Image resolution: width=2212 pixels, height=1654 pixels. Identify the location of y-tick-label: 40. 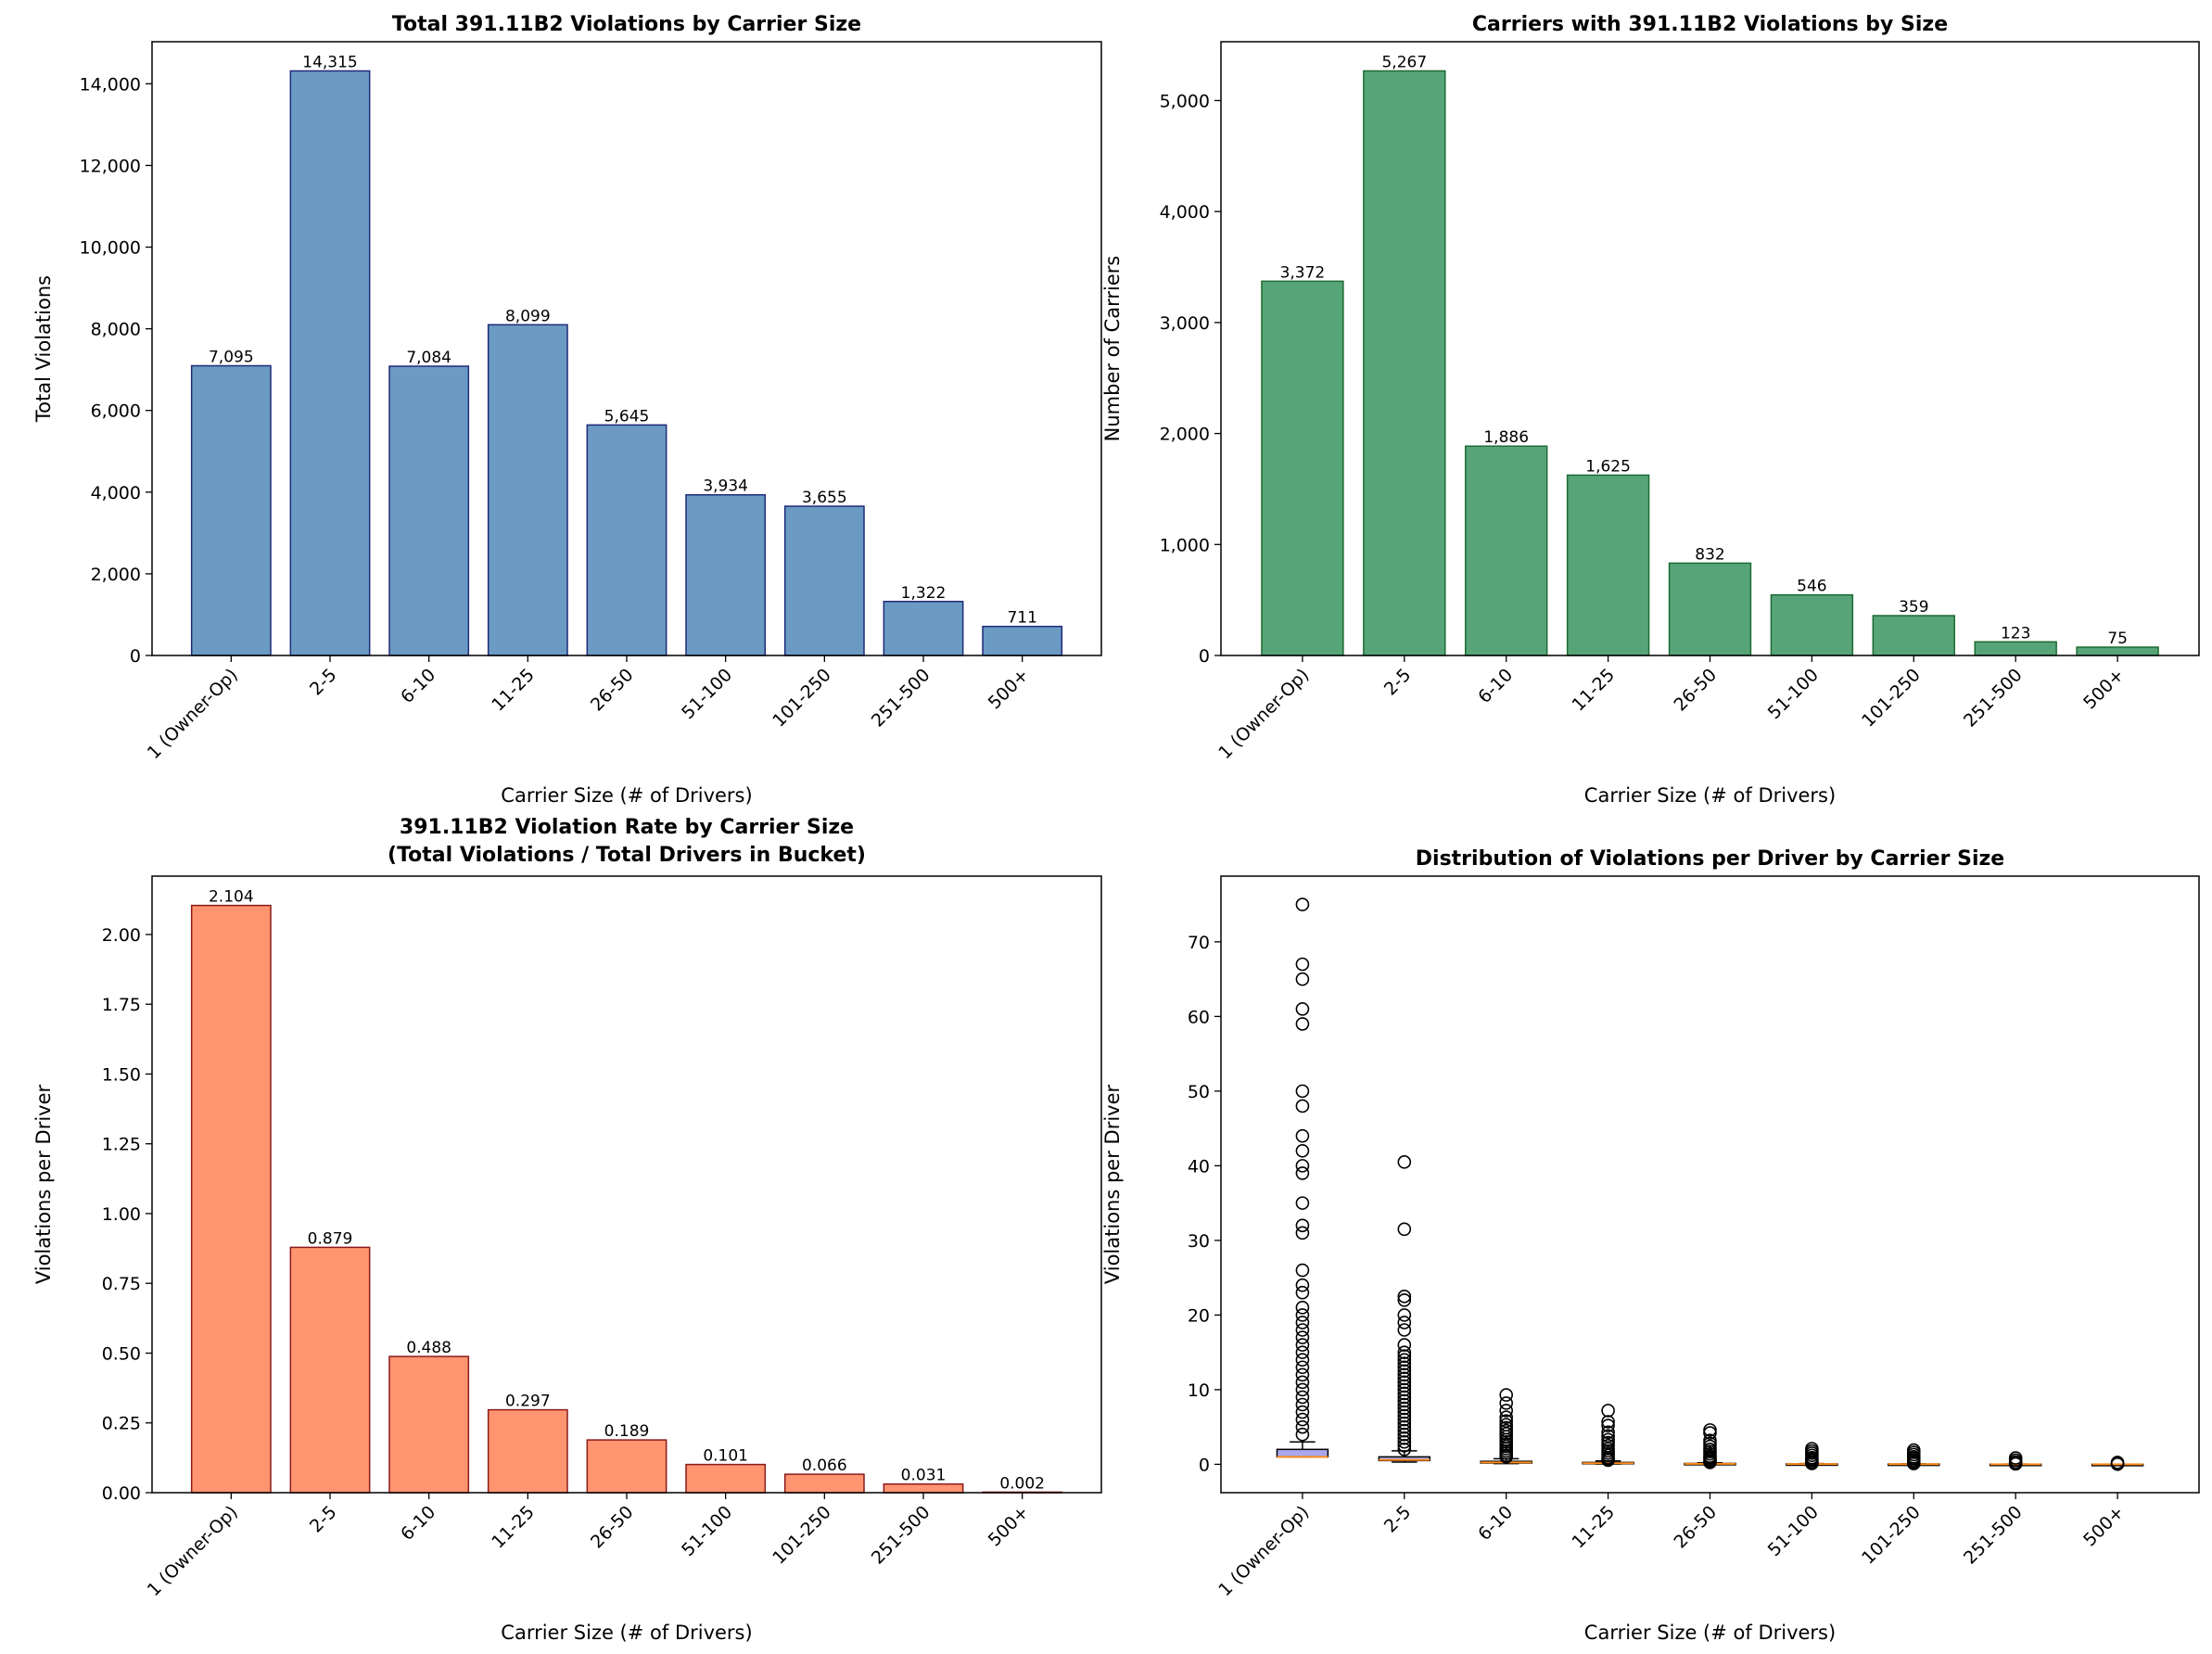
(1199, 1166).